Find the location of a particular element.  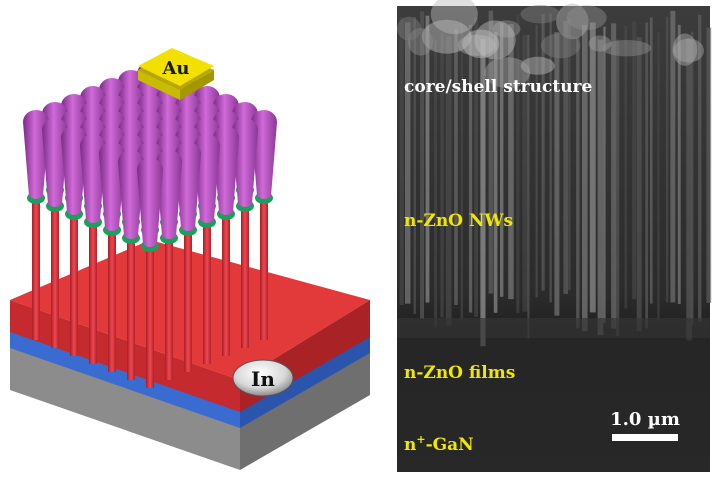

substrate-band is located at coordinates (553, 405).